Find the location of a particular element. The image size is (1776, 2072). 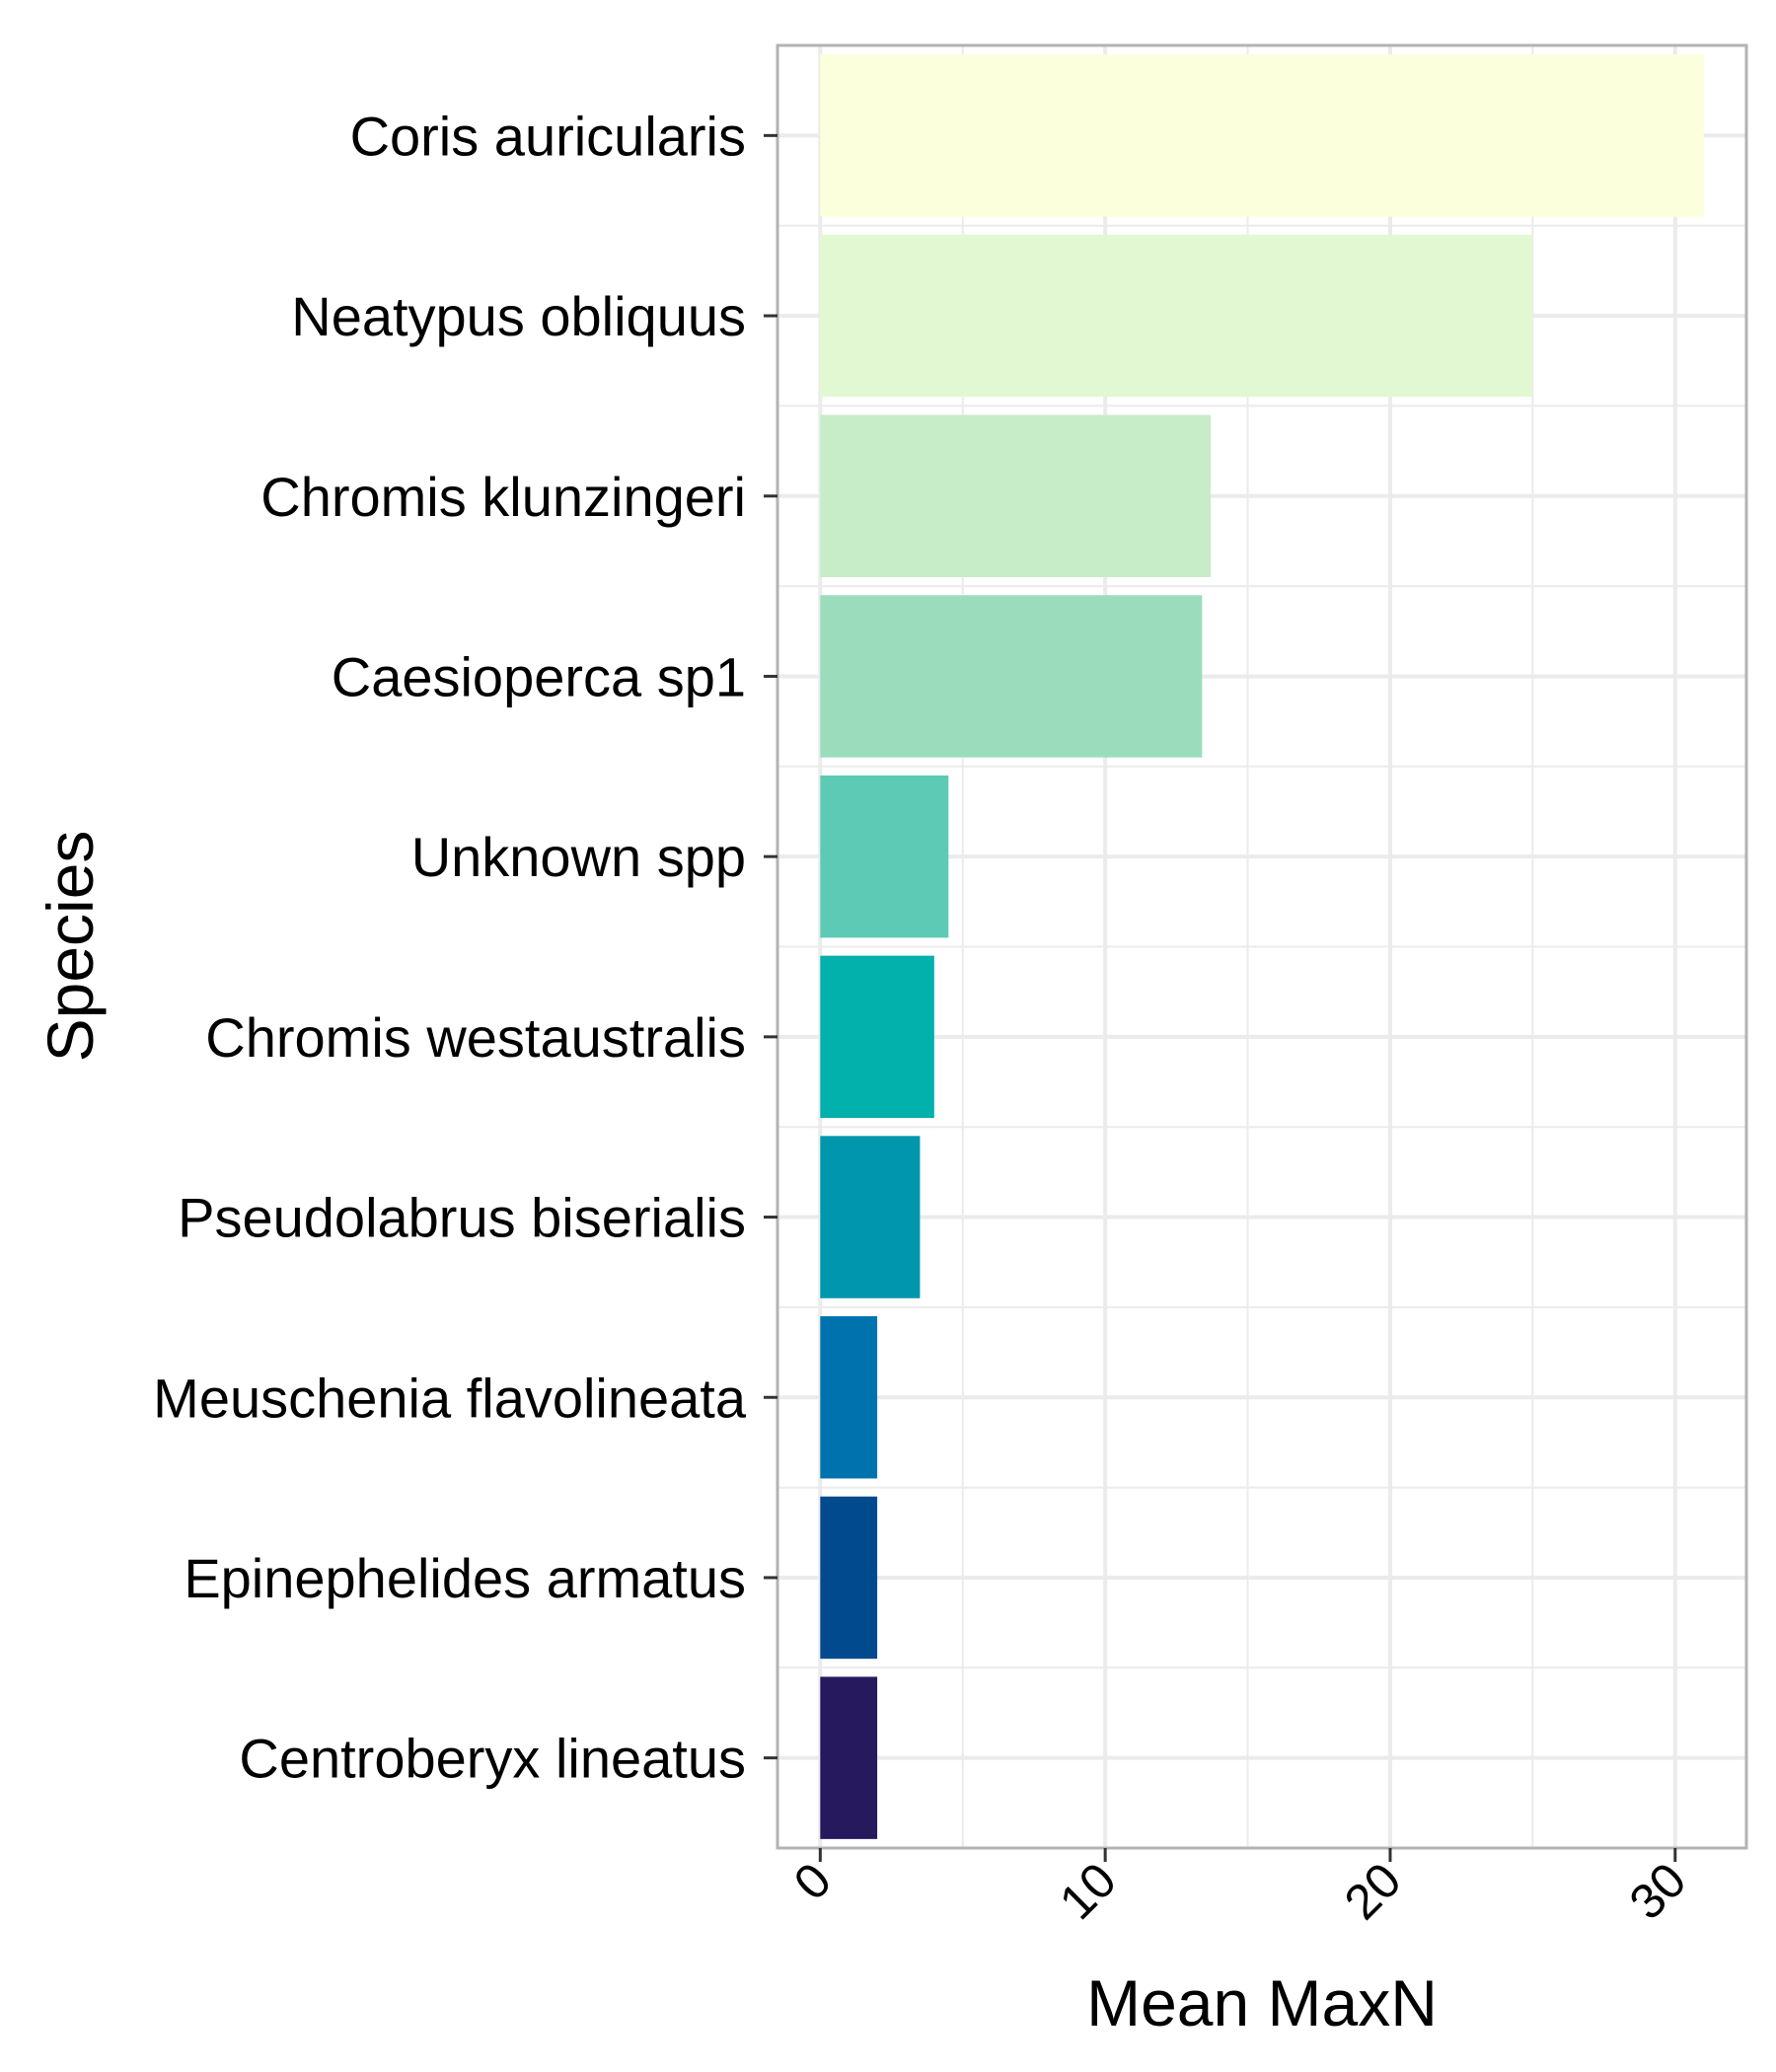

y-tick-label: Neatypus obliquus is located at coordinates (518, 316).